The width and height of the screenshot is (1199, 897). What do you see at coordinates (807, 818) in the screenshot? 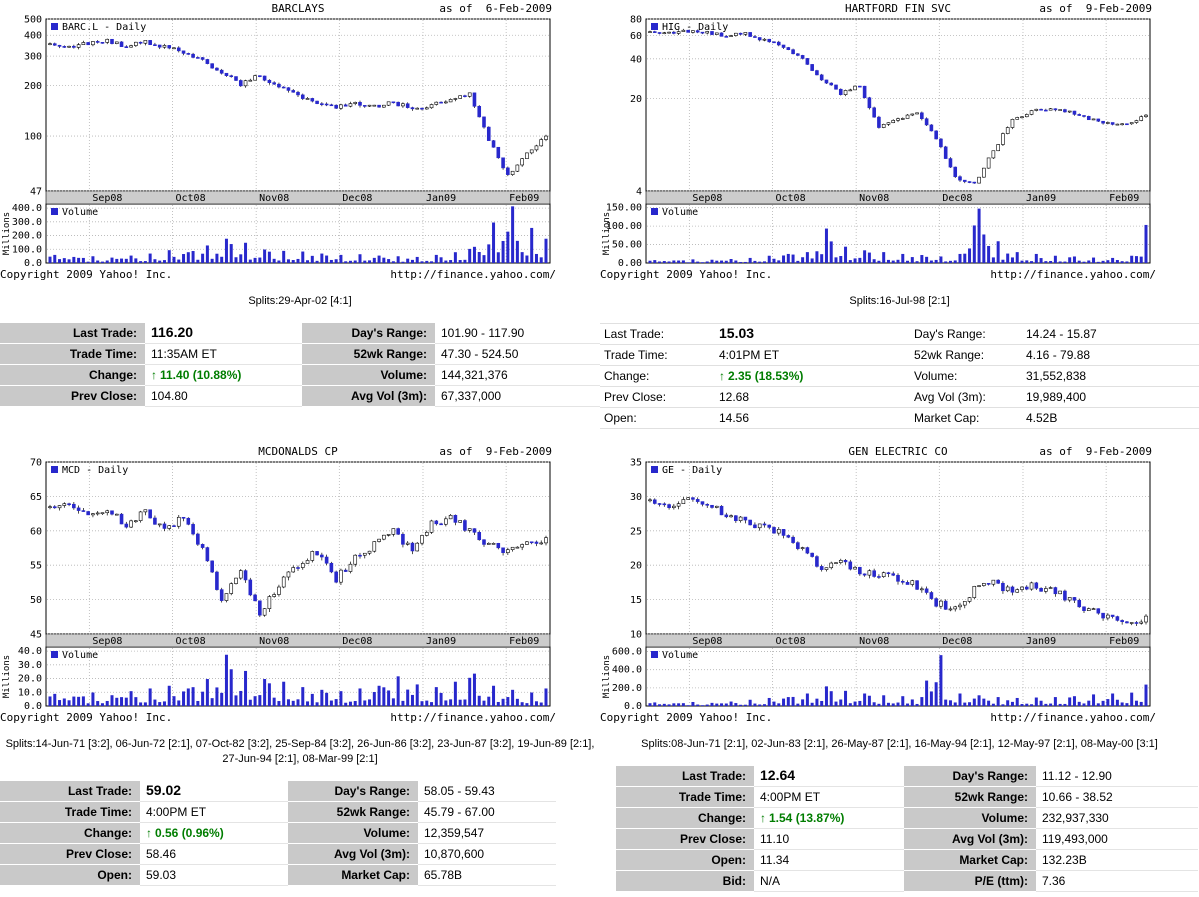
I see `change-value-text: 1.54 (13.87%)` at bounding box center [807, 818].